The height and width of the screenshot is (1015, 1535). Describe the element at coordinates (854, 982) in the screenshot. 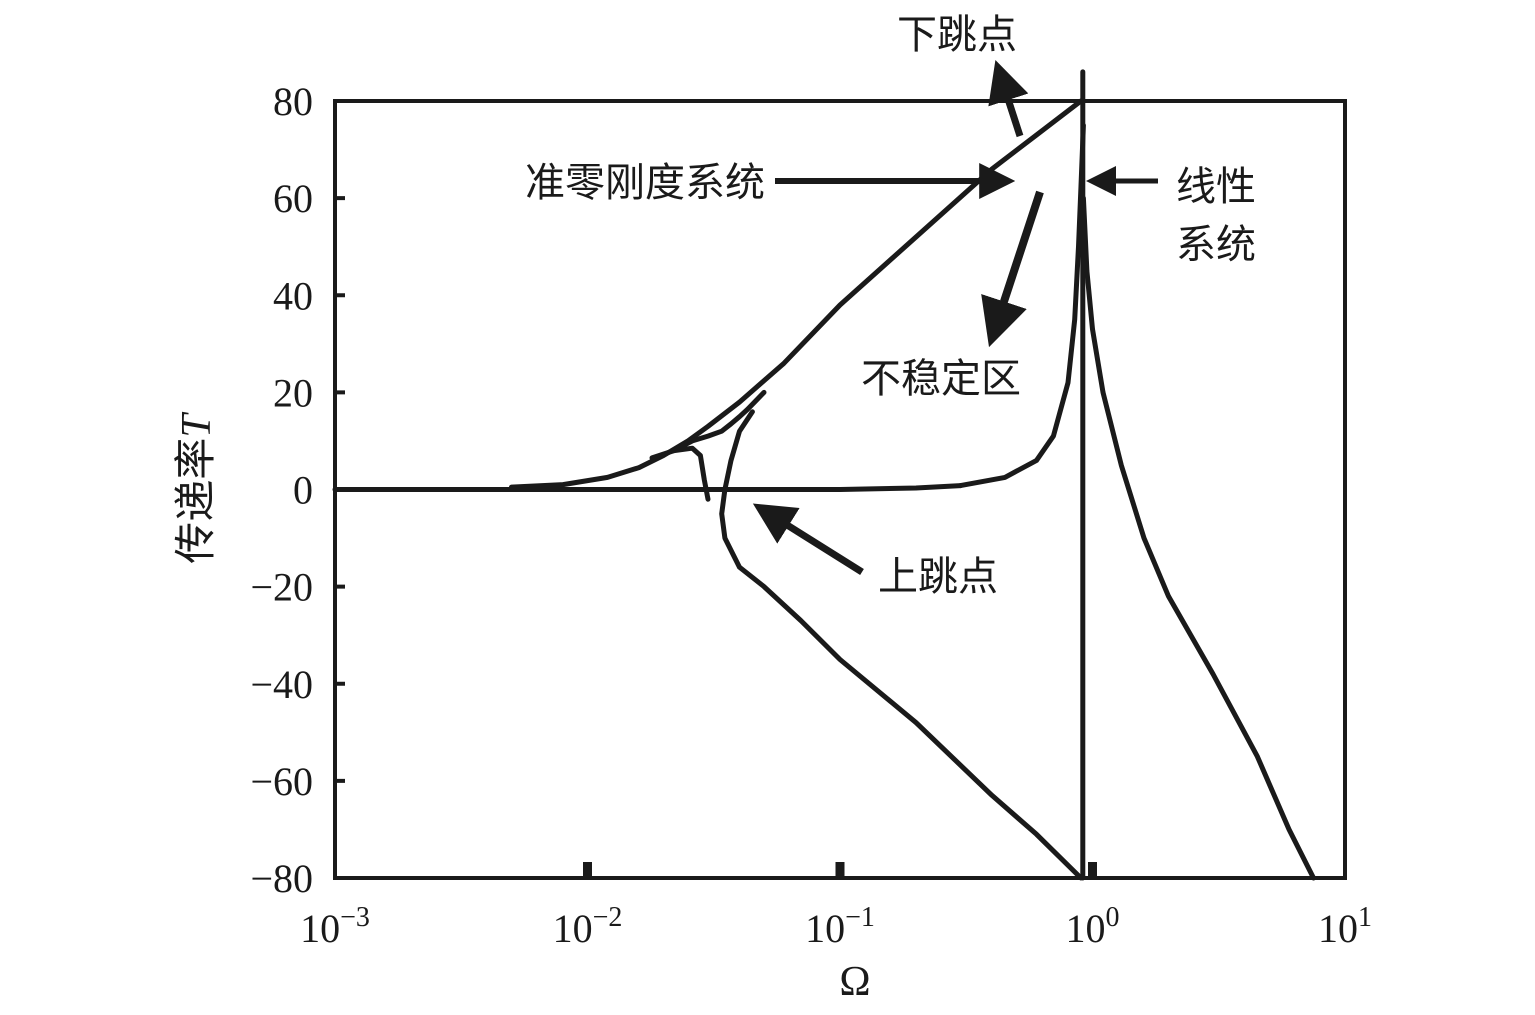

I see `x-axis-title: Ω` at that location.